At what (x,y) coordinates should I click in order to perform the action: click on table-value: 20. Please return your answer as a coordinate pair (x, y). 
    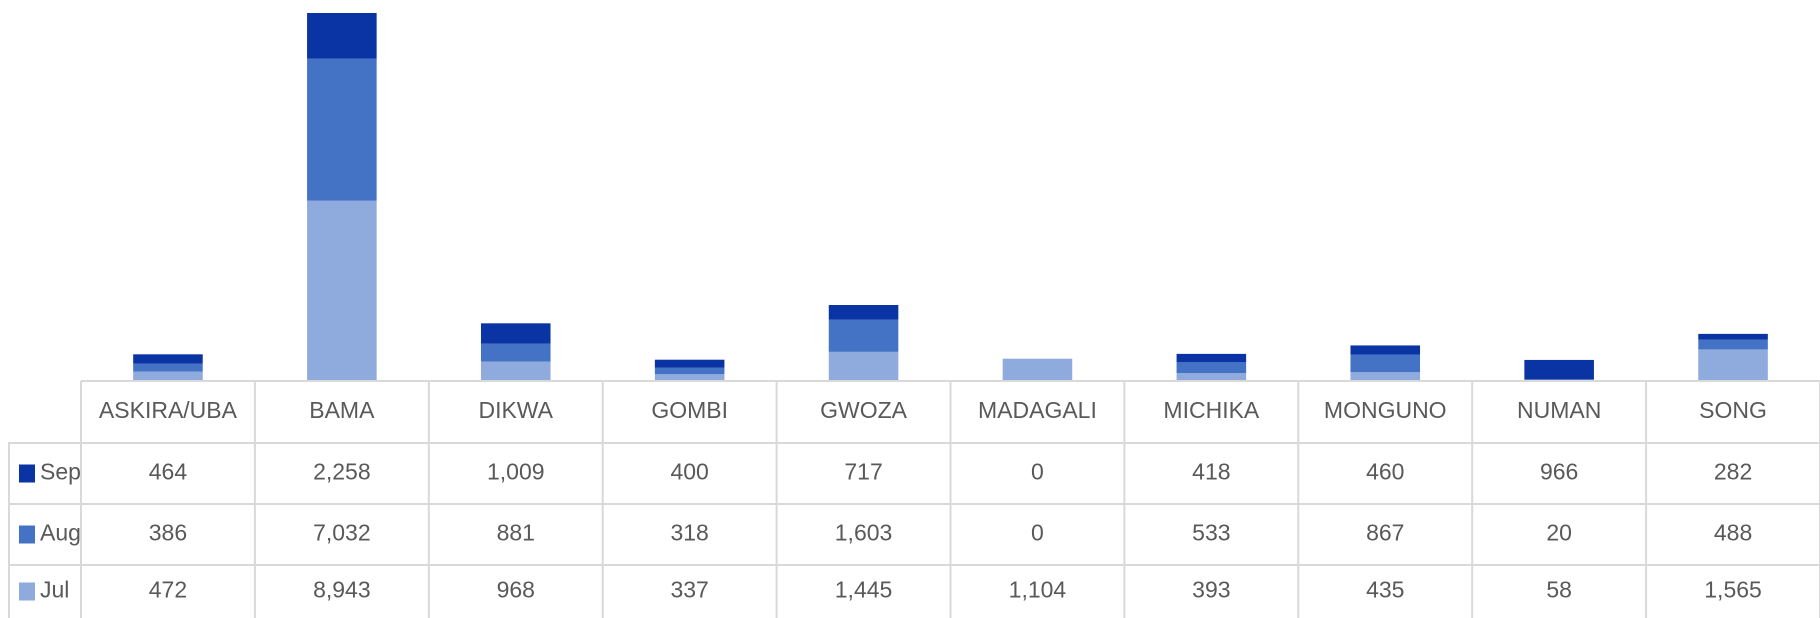
    Looking at the image, I should click on (1559, 533).